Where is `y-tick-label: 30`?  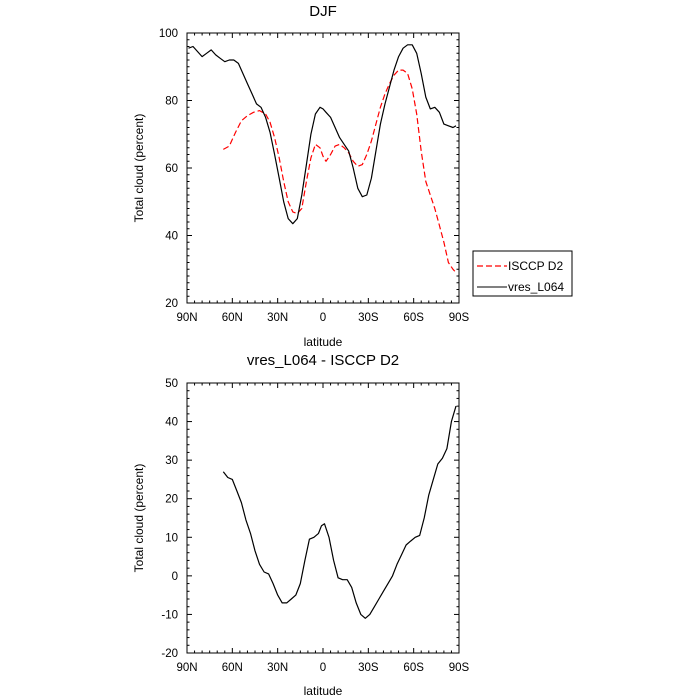
y-tick-label: 30 is located at coordinates (171, 461).